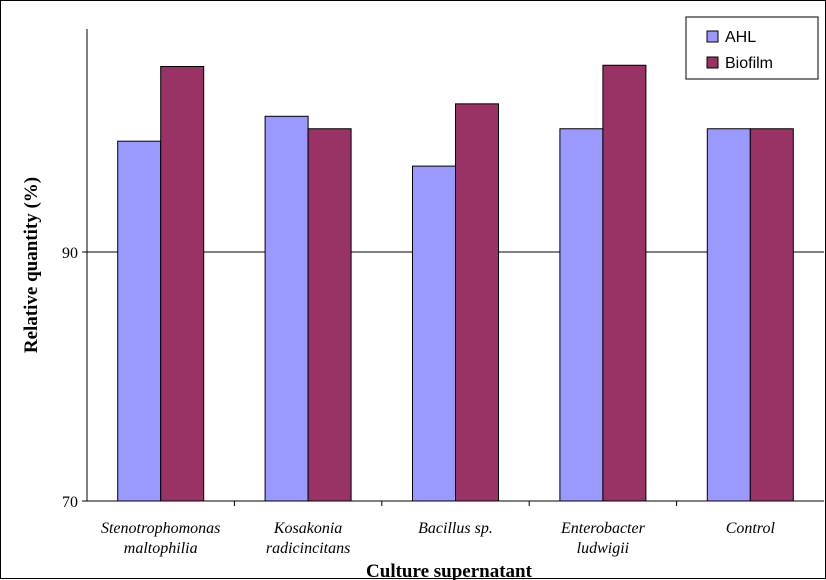  What do you see at coordinates (160, 528) in the screenshot?
I see `x-tick-label: Stenotrophomonas` at bounding box center [160, 528].